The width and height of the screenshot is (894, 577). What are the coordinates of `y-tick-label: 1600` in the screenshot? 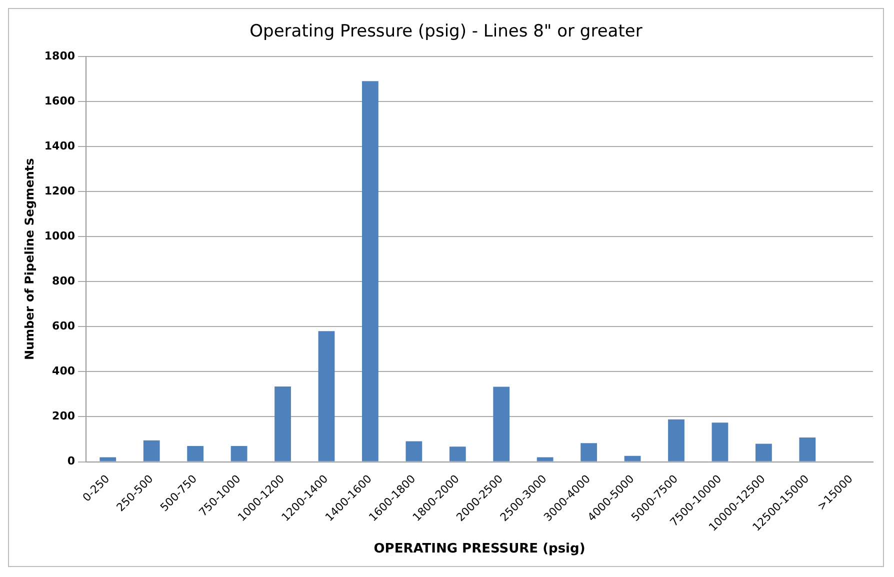 It's located at (60, 101).